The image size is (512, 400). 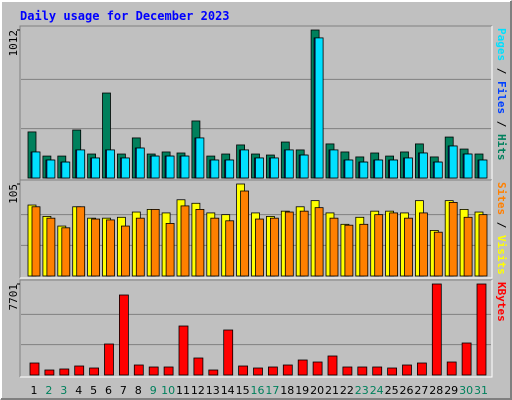 I want to click on legend-entry: Sites, so click(x=501, y=198).